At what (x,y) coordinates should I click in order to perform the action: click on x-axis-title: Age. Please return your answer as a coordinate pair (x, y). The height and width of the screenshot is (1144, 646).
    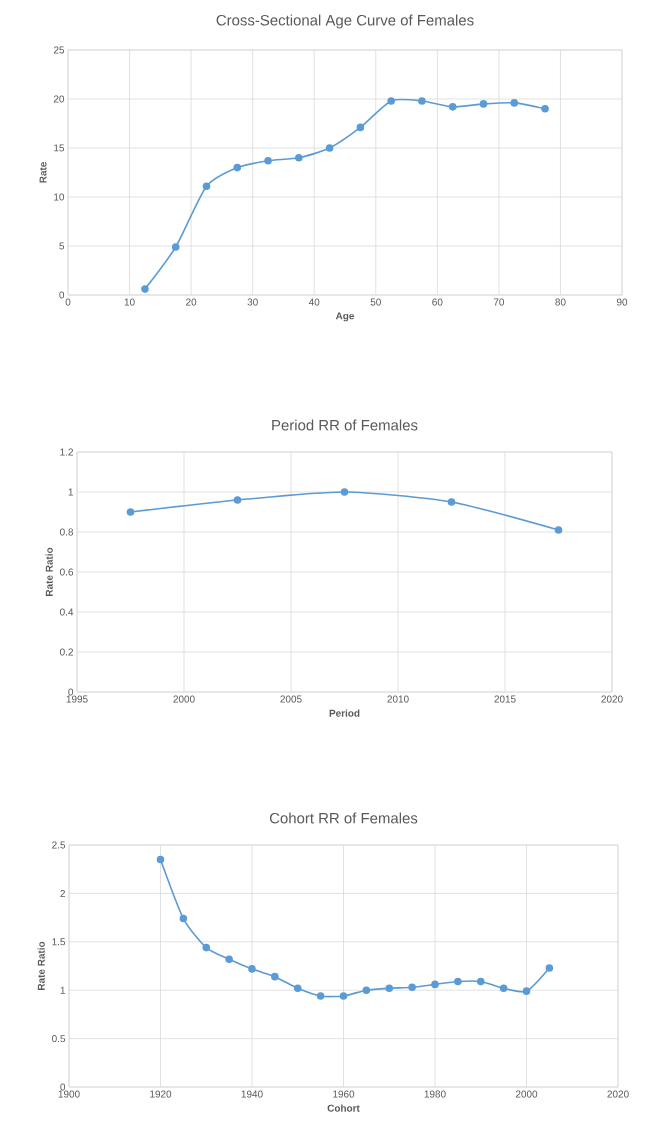
    Looking at the image, I should click on (345, 317).